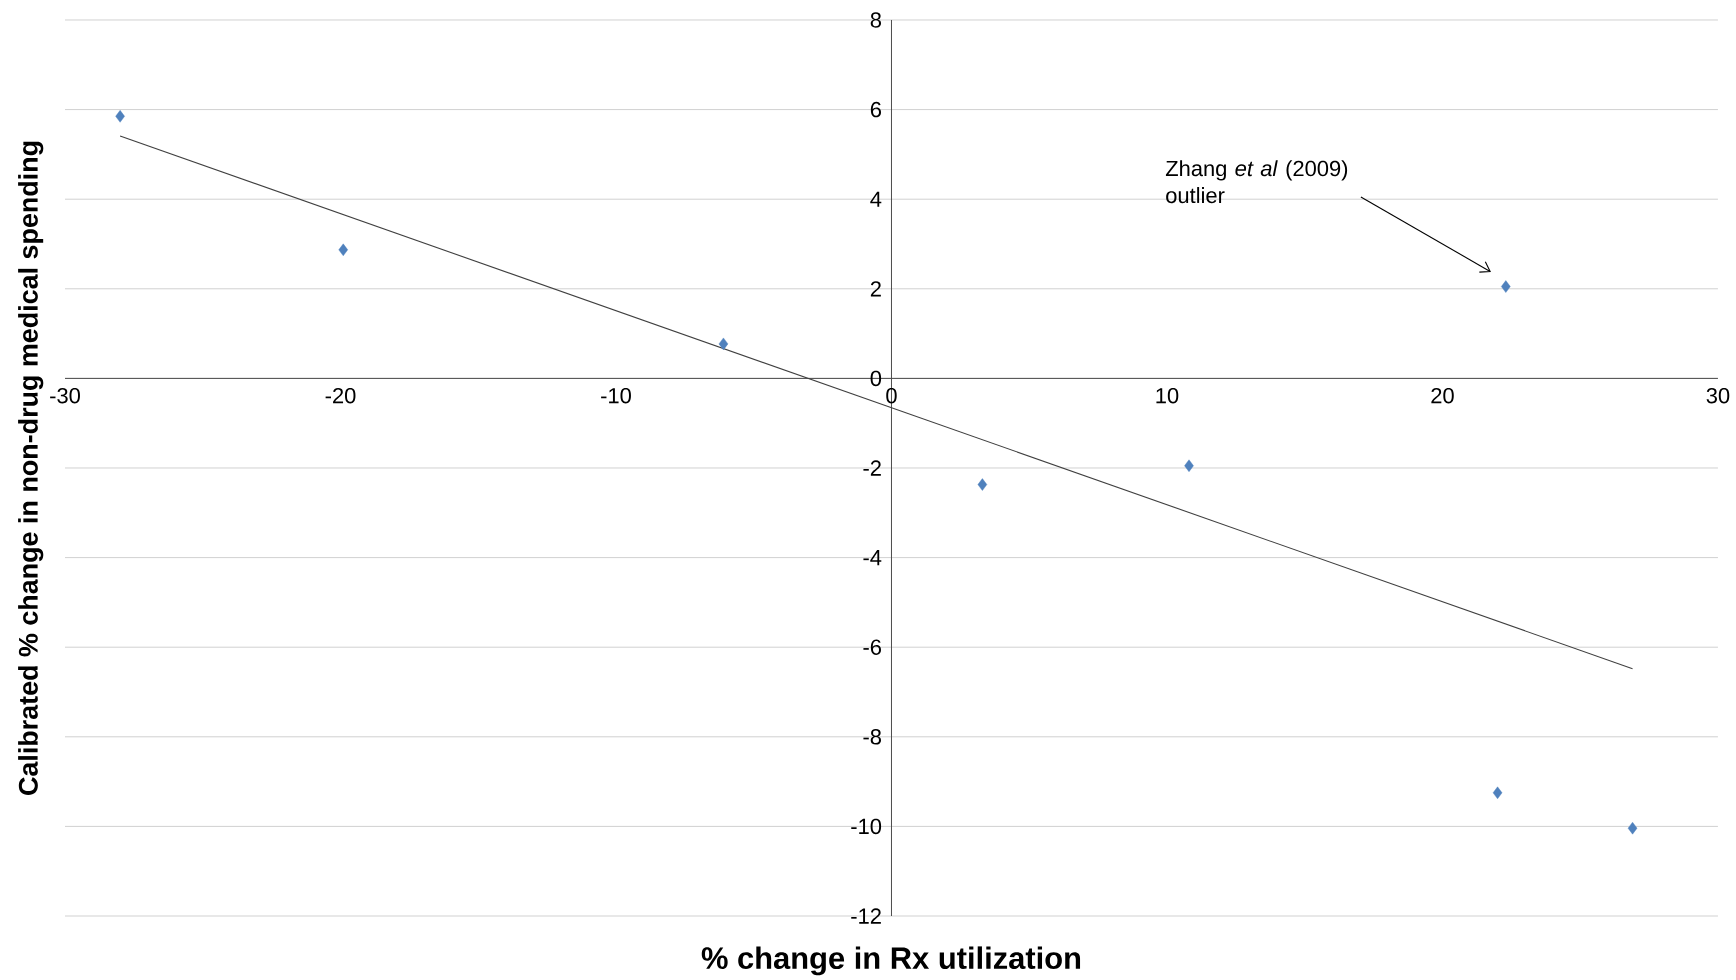 This screenshot has width=1736, height=980. Describe the element at coordinates (872, 468) in the screenshot. I see `y-tick-label: -2` at that location.